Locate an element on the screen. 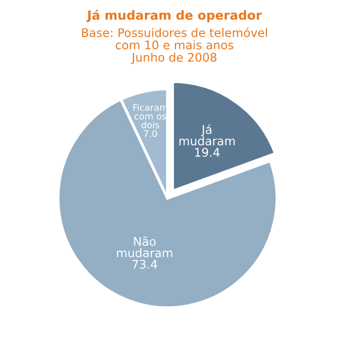 This screenshot has height=354, width=349. slice-label: Já mudaram is located at coordinates (207, 135).